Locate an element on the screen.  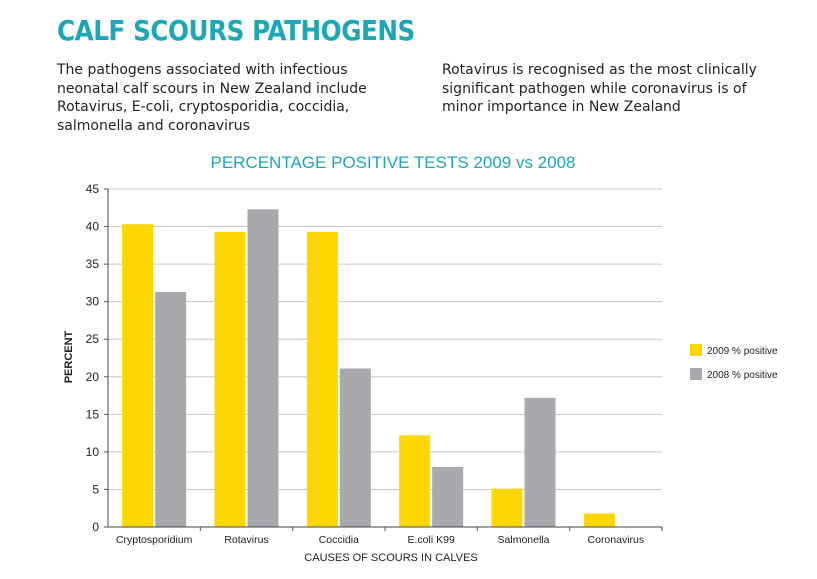
y-tick-label: 30 is located at coordinates (93, 302).